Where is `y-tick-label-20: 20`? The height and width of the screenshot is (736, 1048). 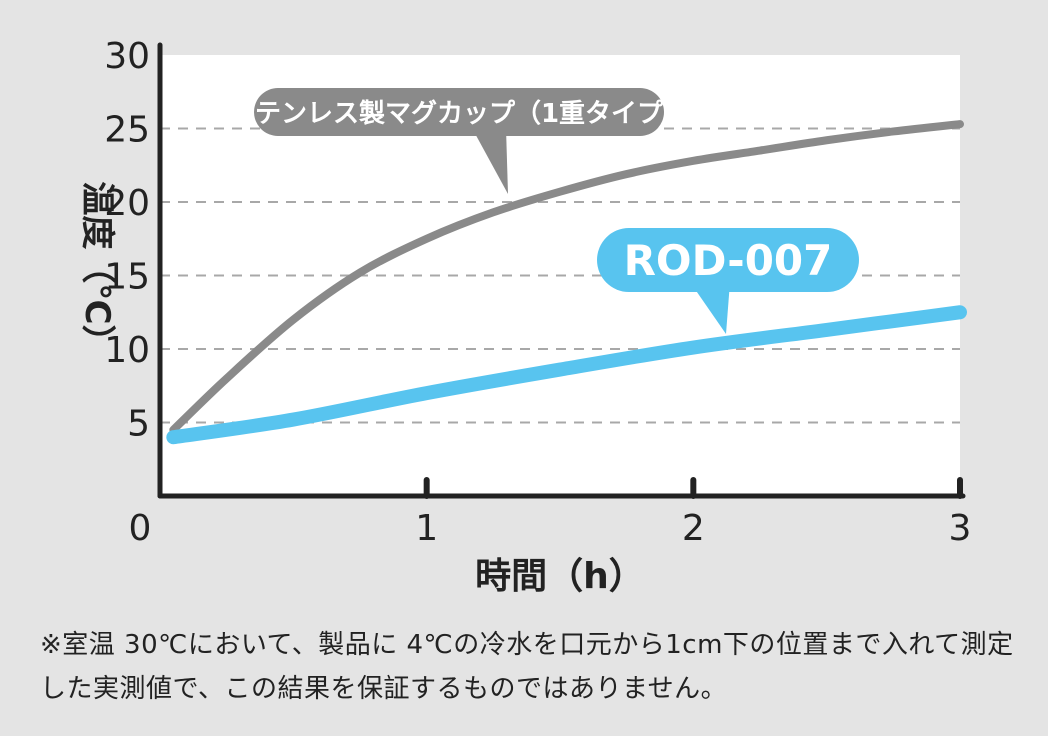
y-tick-label-20: 20 is located at coordinates (127, 203).